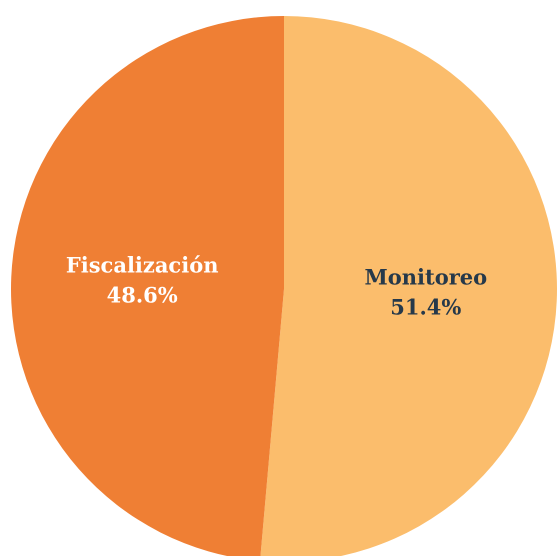 Image resolution: width=557 pixels, height=556 pixels. I want to click on slice-value-label: 48.6%, so click(142, 294).